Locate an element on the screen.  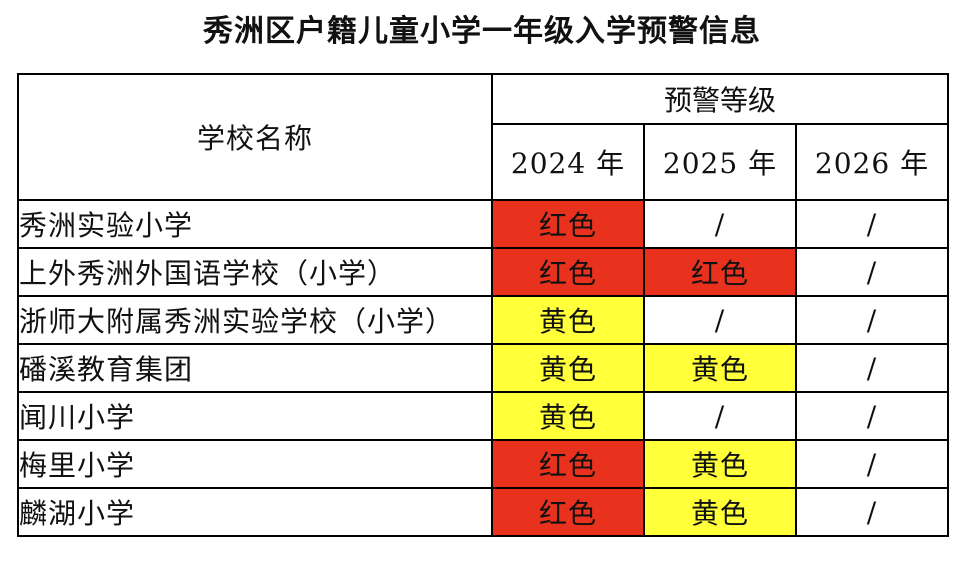
year-header-2026: 2026 年 is located at coordinates (872, 162).